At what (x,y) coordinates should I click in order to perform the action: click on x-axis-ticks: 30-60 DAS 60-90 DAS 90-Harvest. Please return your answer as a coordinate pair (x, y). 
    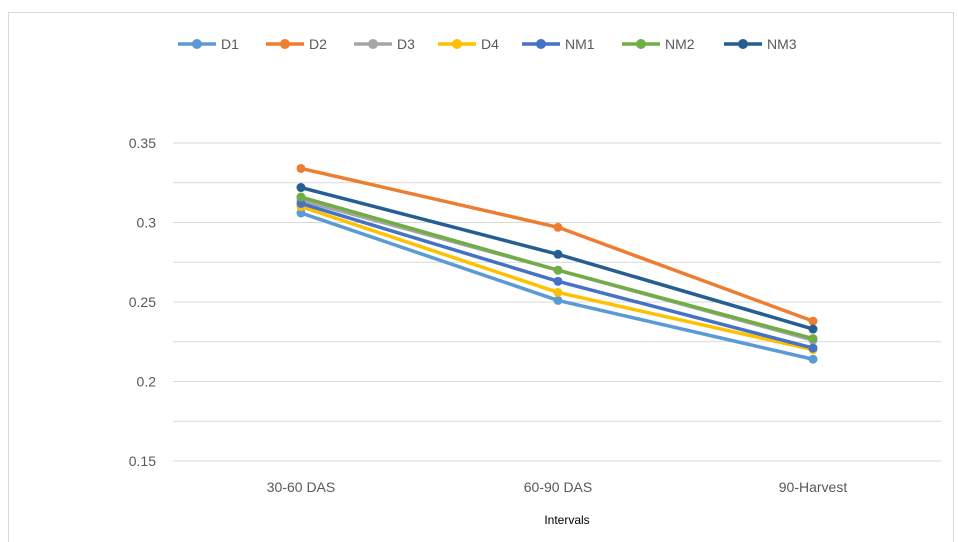
    Looking at the image, I should click on (557, 487).